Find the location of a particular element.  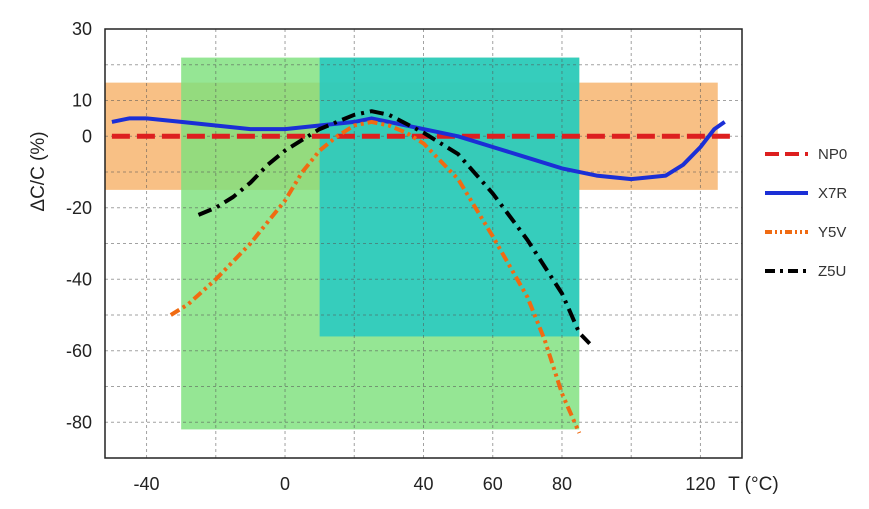

legend-label-x7r: X7R is located at coordinates (832, 193).